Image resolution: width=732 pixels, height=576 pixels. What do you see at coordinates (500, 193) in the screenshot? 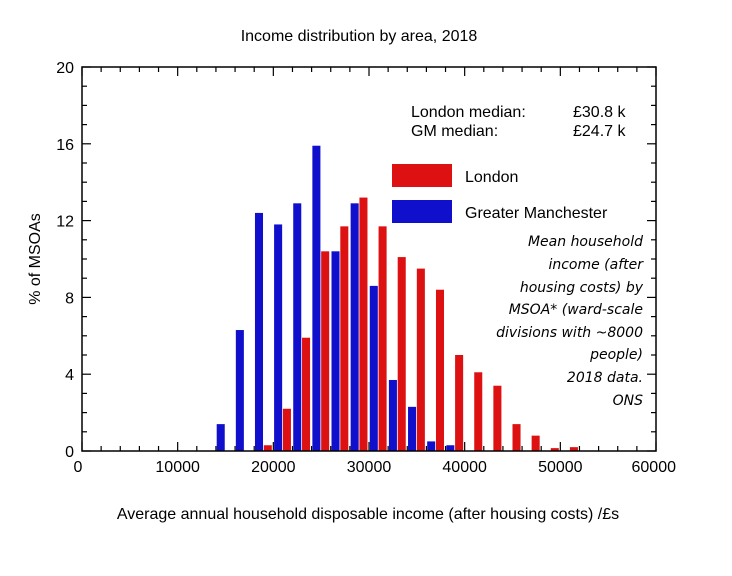
I see `legend: London Greater Manchester` at bounding box center [500, 193].